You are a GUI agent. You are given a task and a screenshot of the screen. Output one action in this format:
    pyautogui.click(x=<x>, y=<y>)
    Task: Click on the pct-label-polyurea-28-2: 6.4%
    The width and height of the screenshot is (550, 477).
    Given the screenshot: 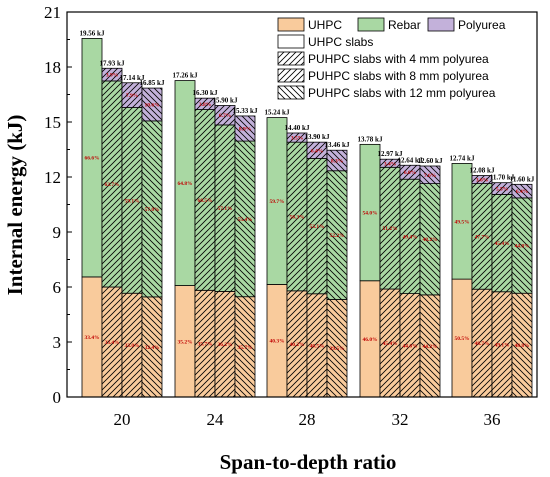 What is the action you would take?
    pyautogui.click(x=317, y=151)
    